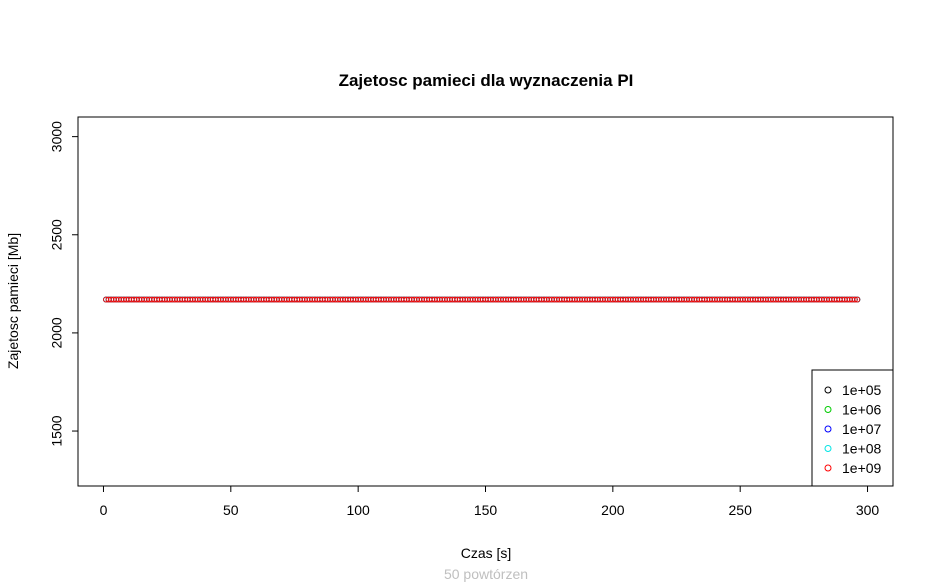  I want to click on x-tick-label: 50, so click(231, 510).